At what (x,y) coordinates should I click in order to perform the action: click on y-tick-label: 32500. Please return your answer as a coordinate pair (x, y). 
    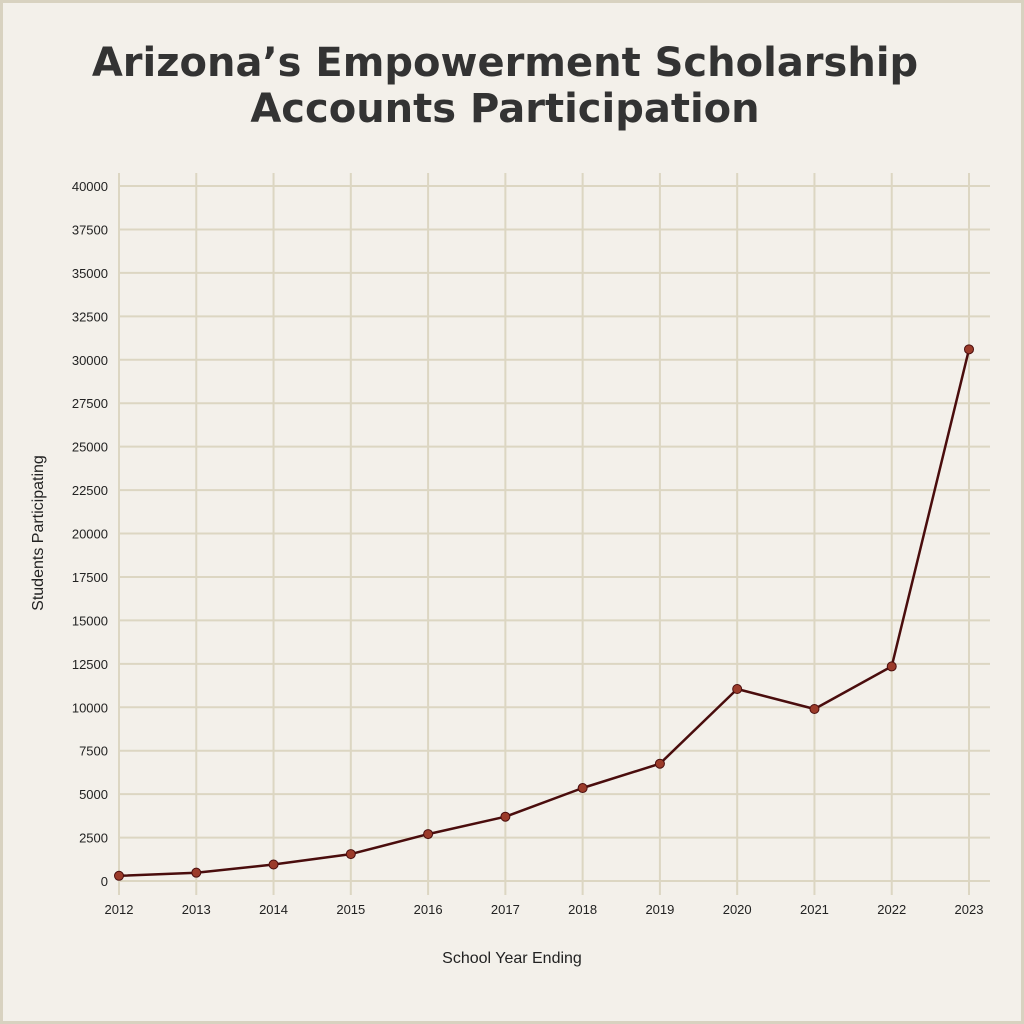
    Looking at the image, I should click on (90, 316).